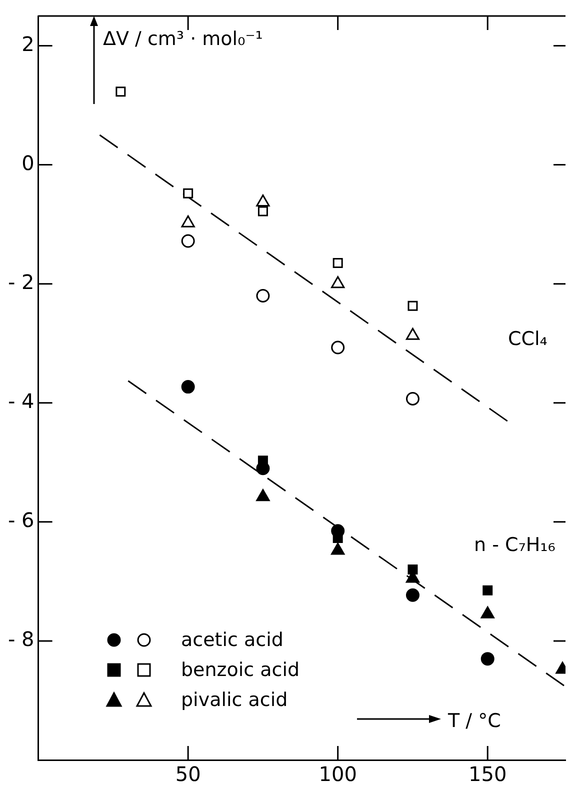 Image resolution: width=574 pixels, height=794 pixels. Describe the element at coordinates (528, 339) in the screenshot. I see `annotation: CCl₄` at that location.